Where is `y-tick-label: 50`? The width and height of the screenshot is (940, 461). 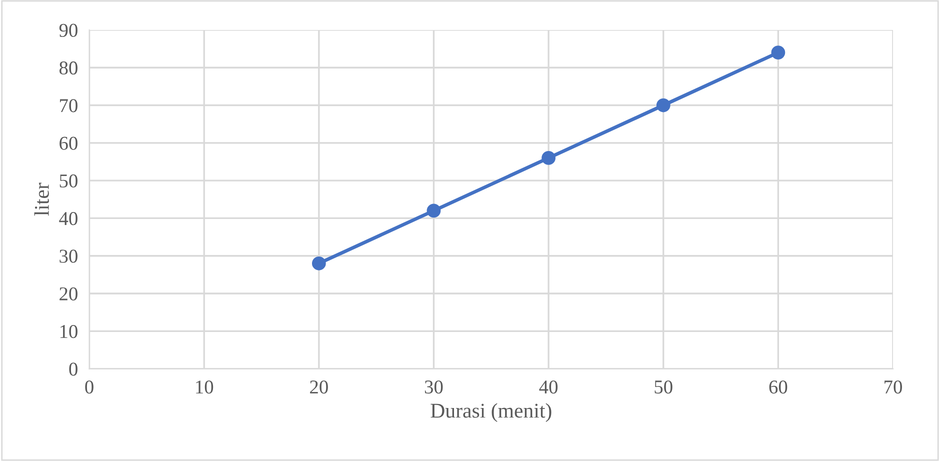
y-tick-label: 50 is located at coordinates (69, 181).